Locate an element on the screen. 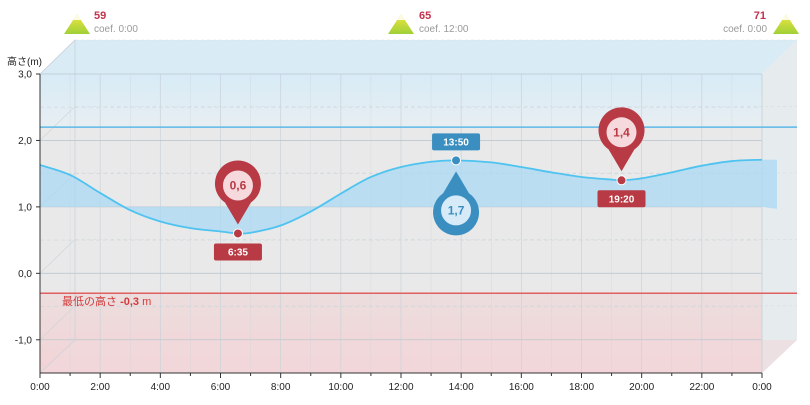  x-tick-label: 14:00 is located at coordinates (461, 387).